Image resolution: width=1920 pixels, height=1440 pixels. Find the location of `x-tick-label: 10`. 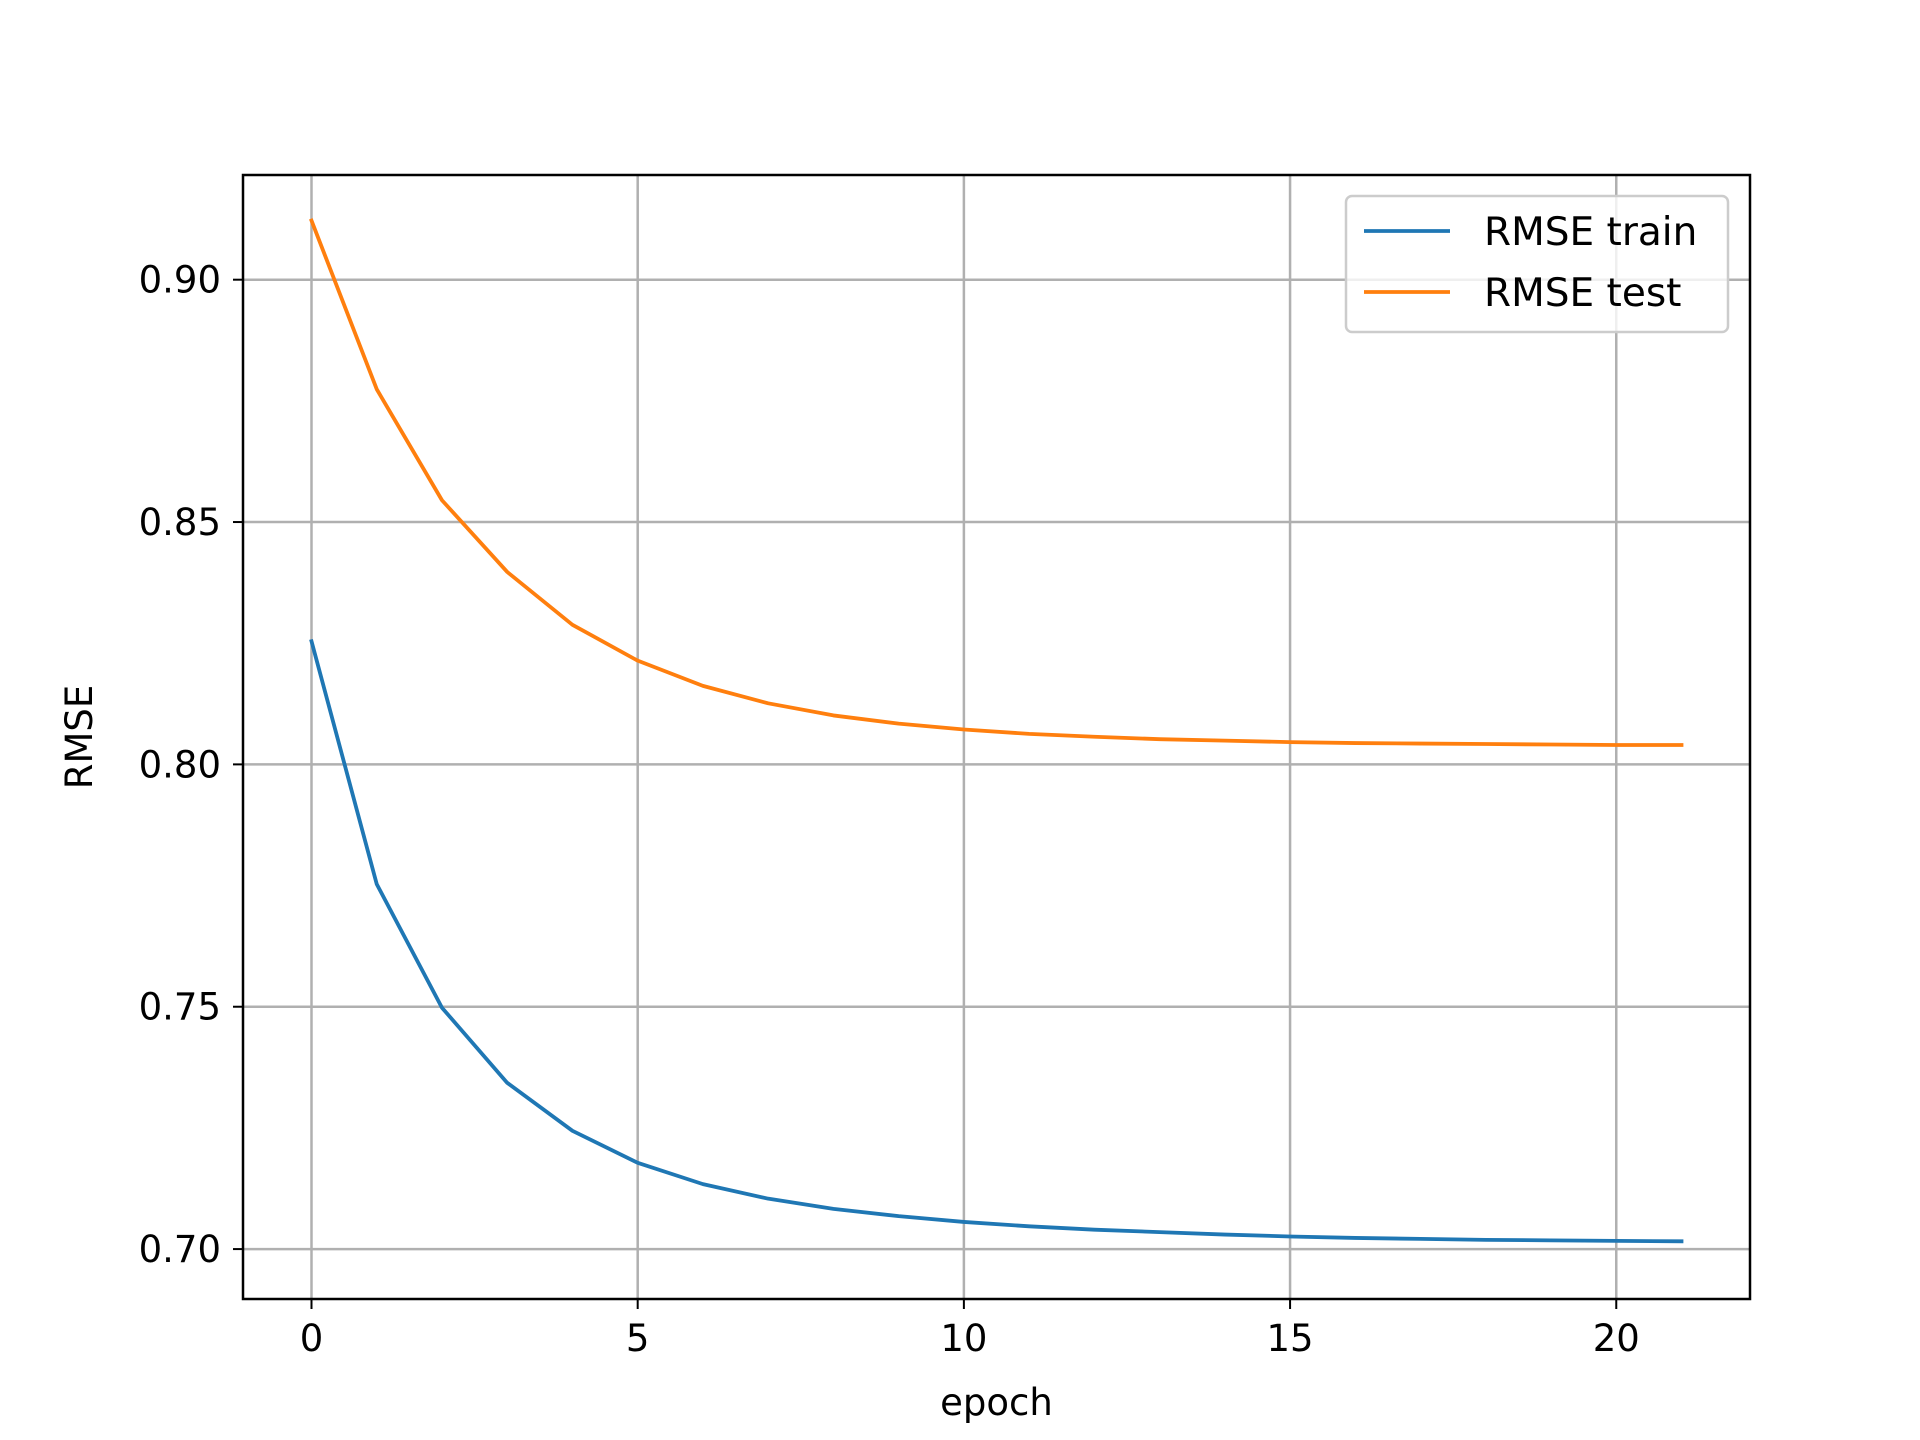

x-tick-label: 10 is located at coordinates (963, 1338).